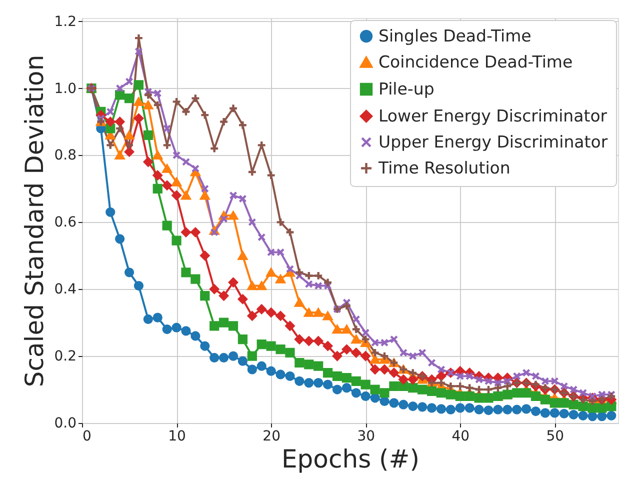 The height and width of the screenshot is (481, 621). Describe the element at coordinates (177, 436) in the screenshot. I see `x-tick-label: 10` at that location.